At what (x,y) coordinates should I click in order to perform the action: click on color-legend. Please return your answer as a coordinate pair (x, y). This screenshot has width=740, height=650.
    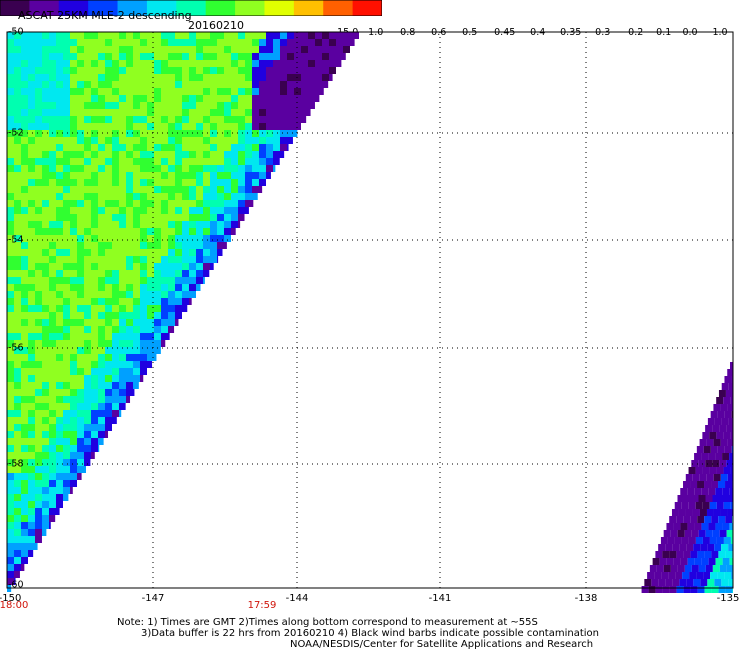
    Looking at the image, I should click on (191, 8).